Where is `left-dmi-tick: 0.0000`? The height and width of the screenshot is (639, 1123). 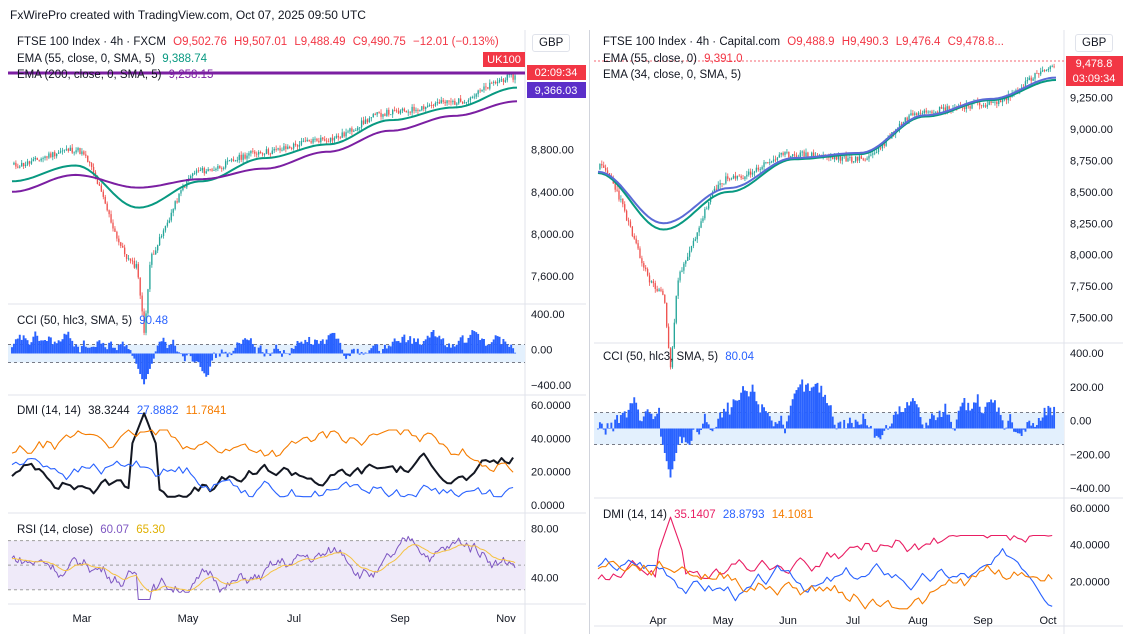
left-dmi-tick: 0.0000 is located at coordinates (548, 506).